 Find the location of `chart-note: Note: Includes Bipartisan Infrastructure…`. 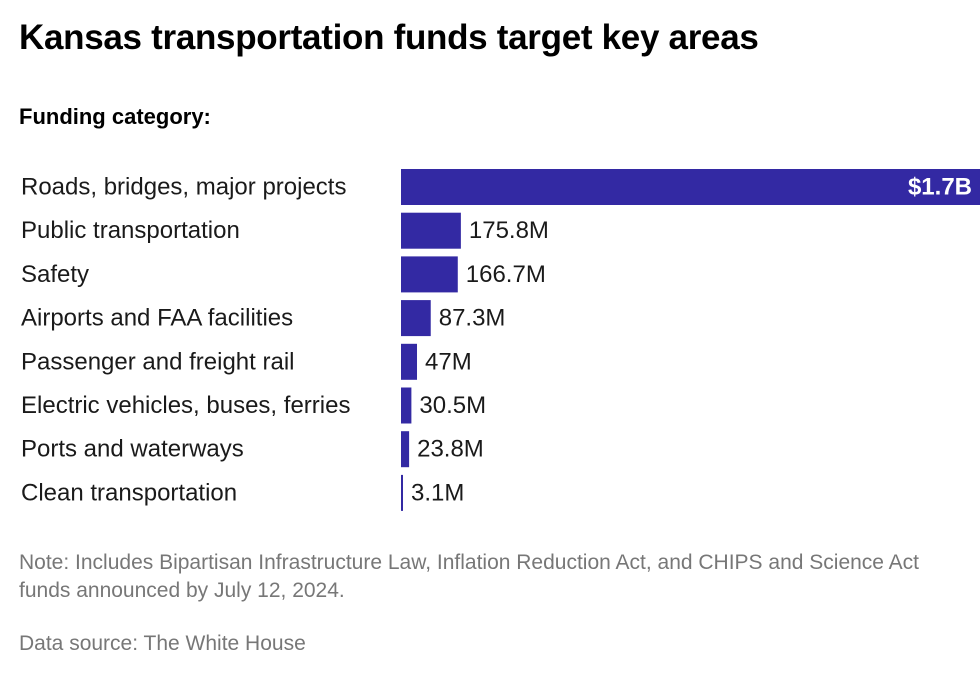

chart-note: Note: Includes Bipartisan Infrastructure… is located at coordinates (469, 576).